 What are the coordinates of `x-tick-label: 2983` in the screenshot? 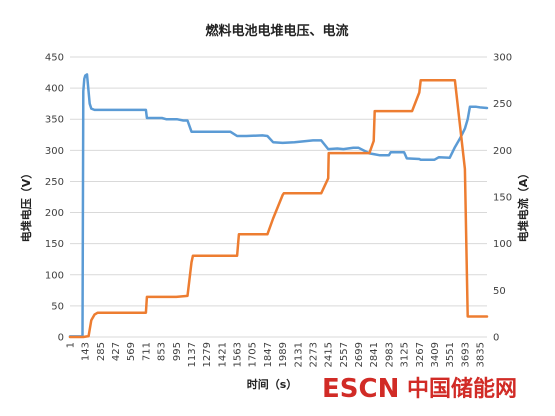 It's located at (389, 354).